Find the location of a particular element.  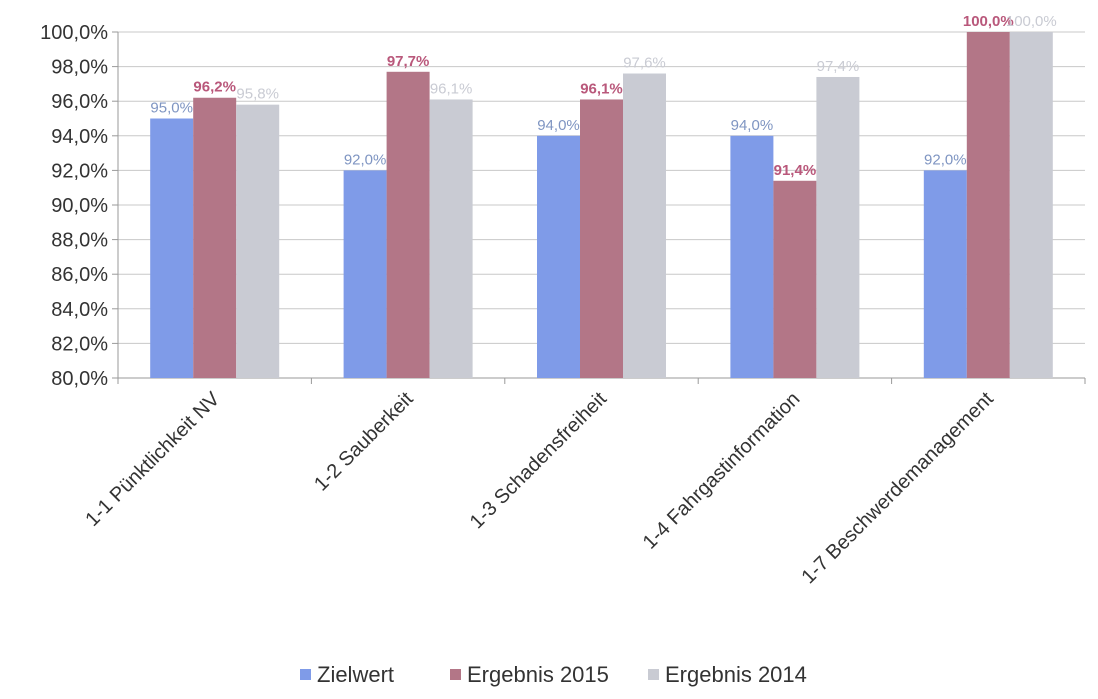

y-tick-label: 80,0% is located at coordinates (79, 379).